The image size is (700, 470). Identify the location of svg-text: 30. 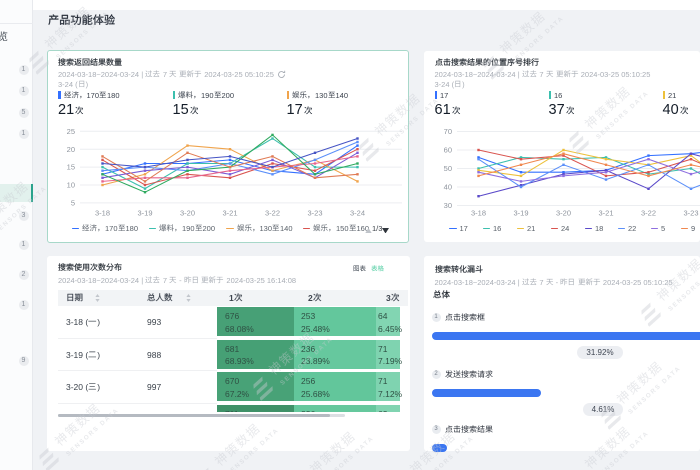
(448, 205).